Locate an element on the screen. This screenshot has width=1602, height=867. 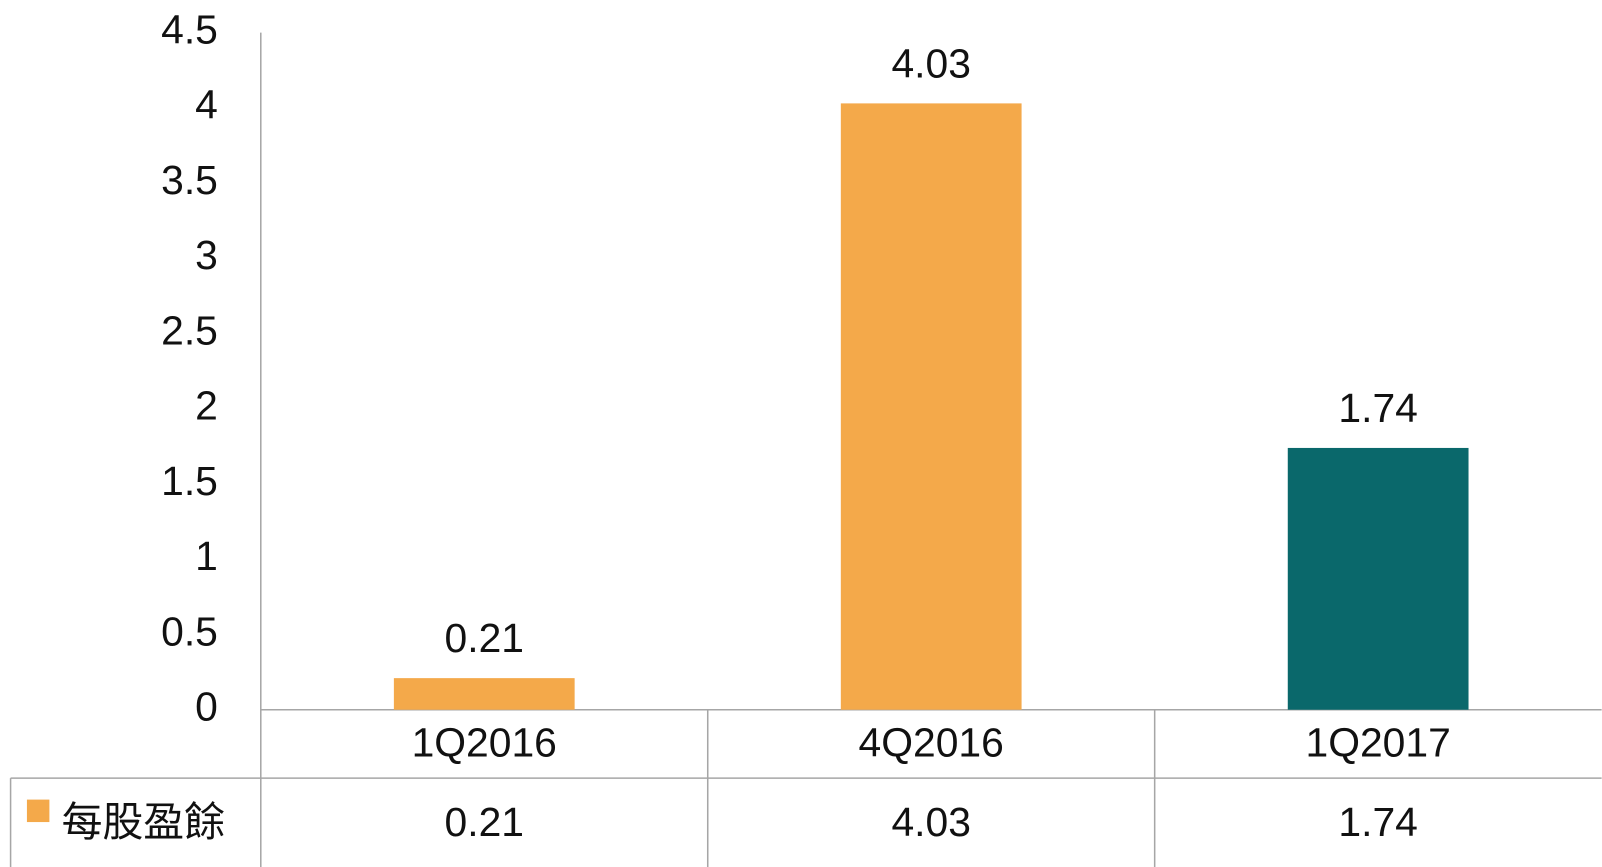
table-value: 0.21 is located at coordinates (484, 822).